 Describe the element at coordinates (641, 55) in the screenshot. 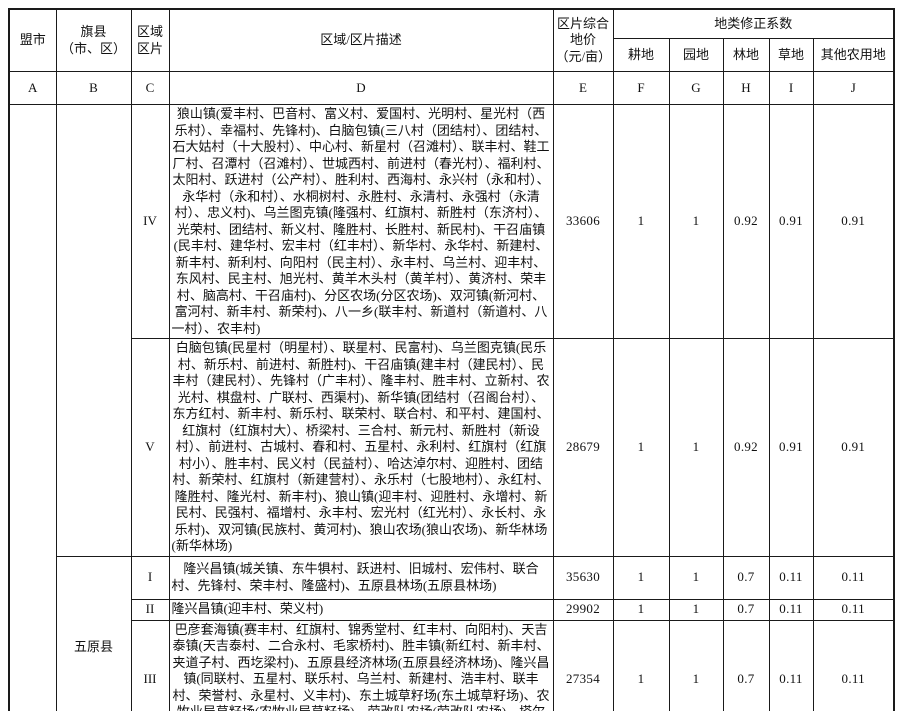

I see `header-farmland: 耕地` at that location.